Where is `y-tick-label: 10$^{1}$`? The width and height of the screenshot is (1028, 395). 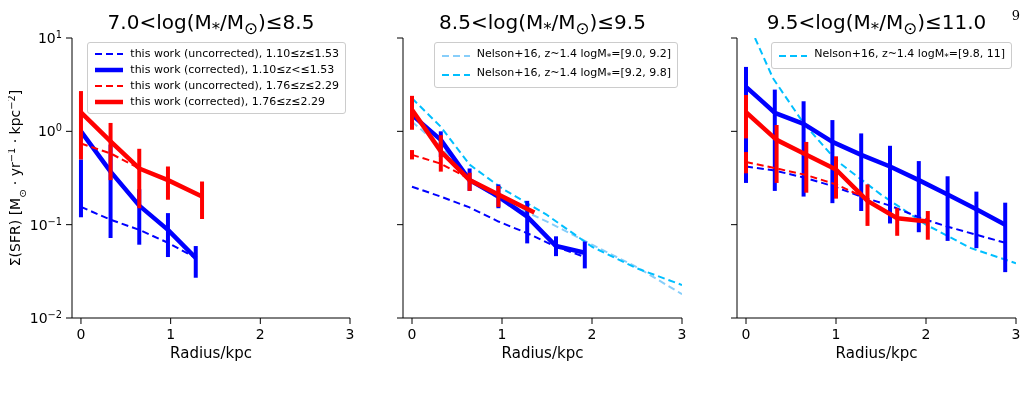 y-tick-label: 10$^{1}$ is located at coordinates (49, 37).